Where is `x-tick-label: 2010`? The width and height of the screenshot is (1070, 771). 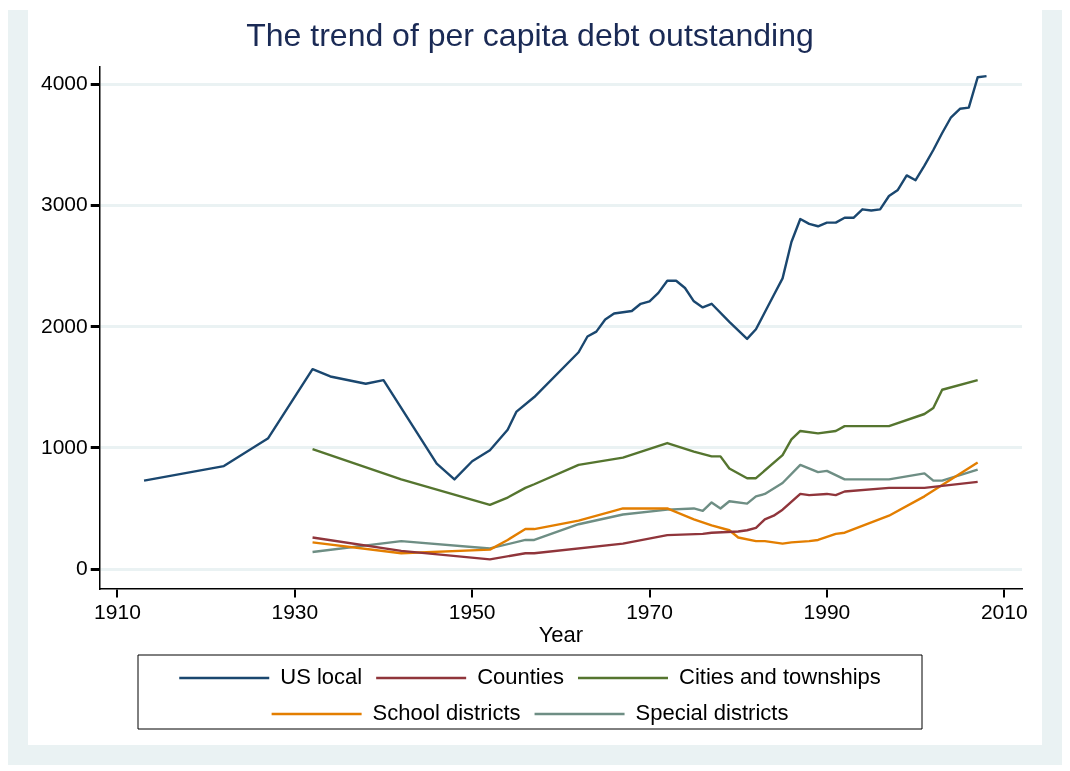
x-tick-label: 2010 is located at coordinates (1004, 611).